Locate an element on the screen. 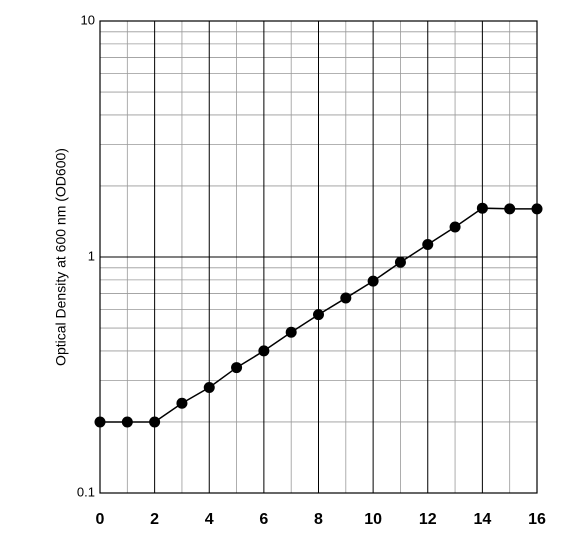 The width and height of the screenshot is (572, 542). y-tick-label: 10 is located at coordinates (88, 19).